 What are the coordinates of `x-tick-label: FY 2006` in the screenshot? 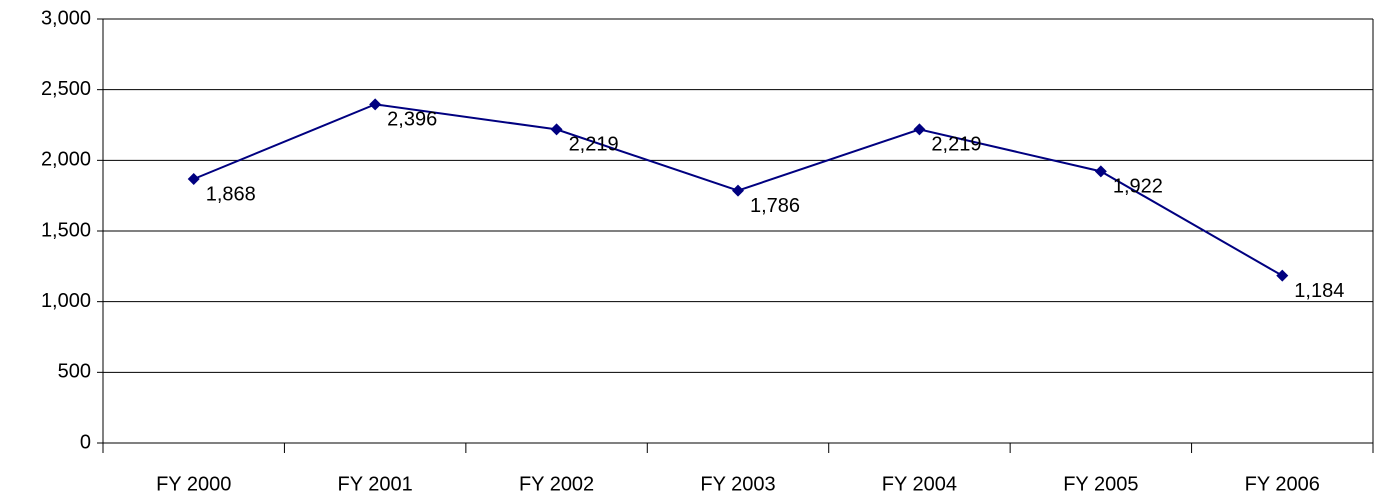 It's located at (1282, 484).